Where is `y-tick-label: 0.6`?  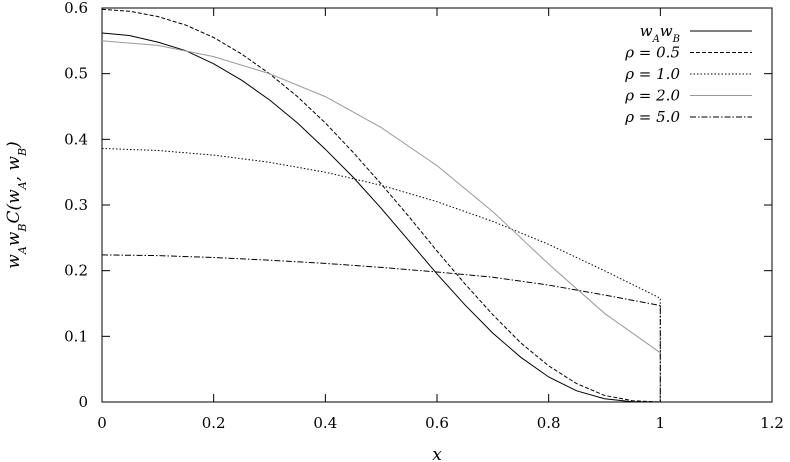
y-tick-label: 0.6 is located at coordinates (76, 8).